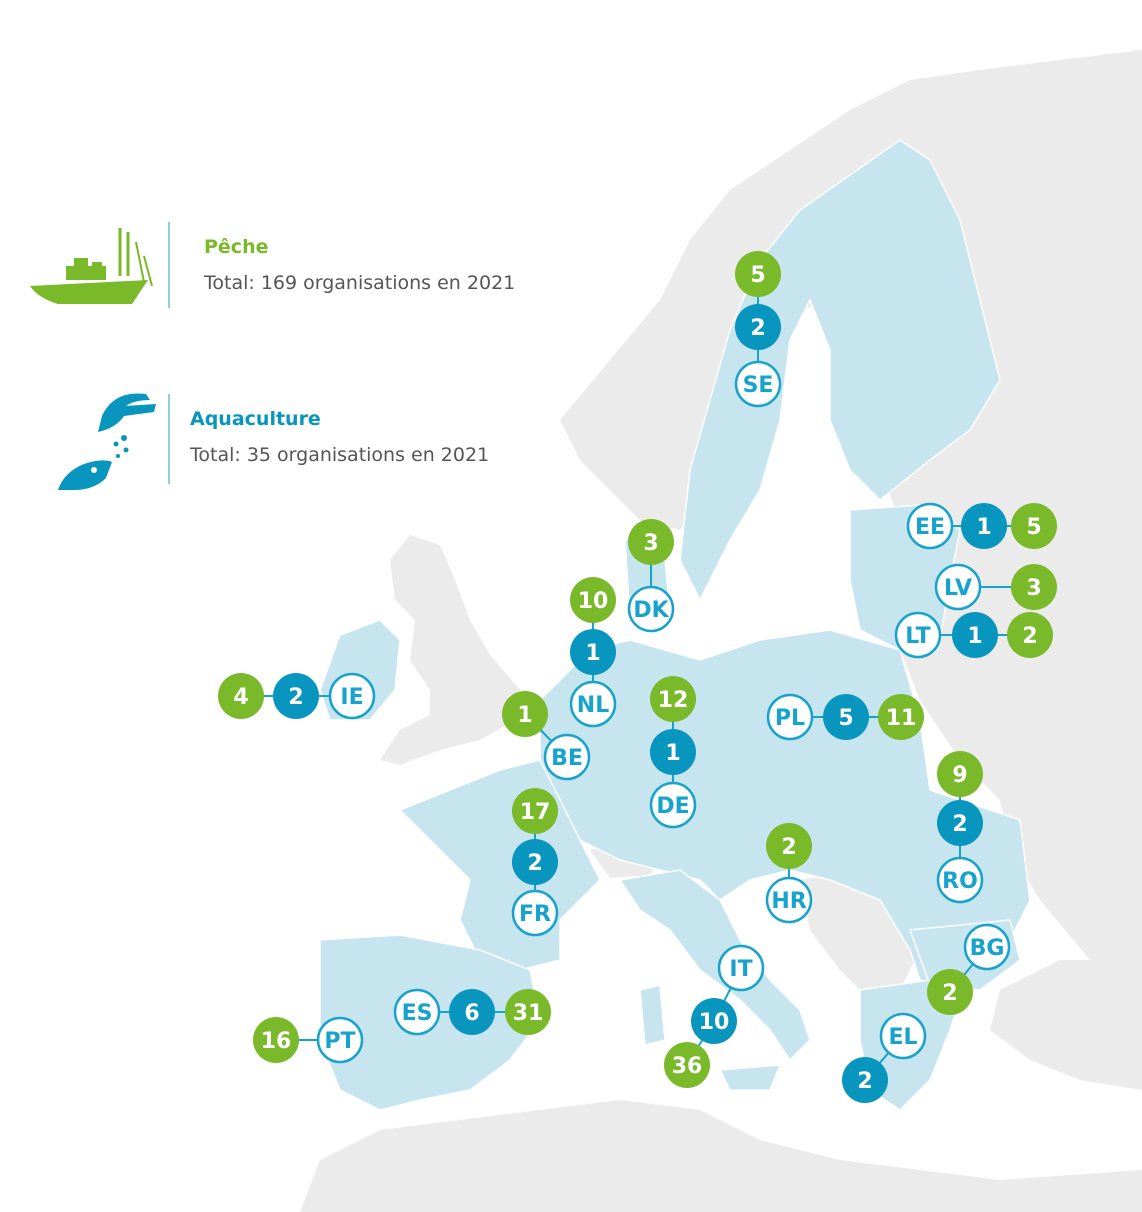  Describe the element at coordinates (901, 718) in the screenshot. I see `fisheries-count-label: 11` at that location.